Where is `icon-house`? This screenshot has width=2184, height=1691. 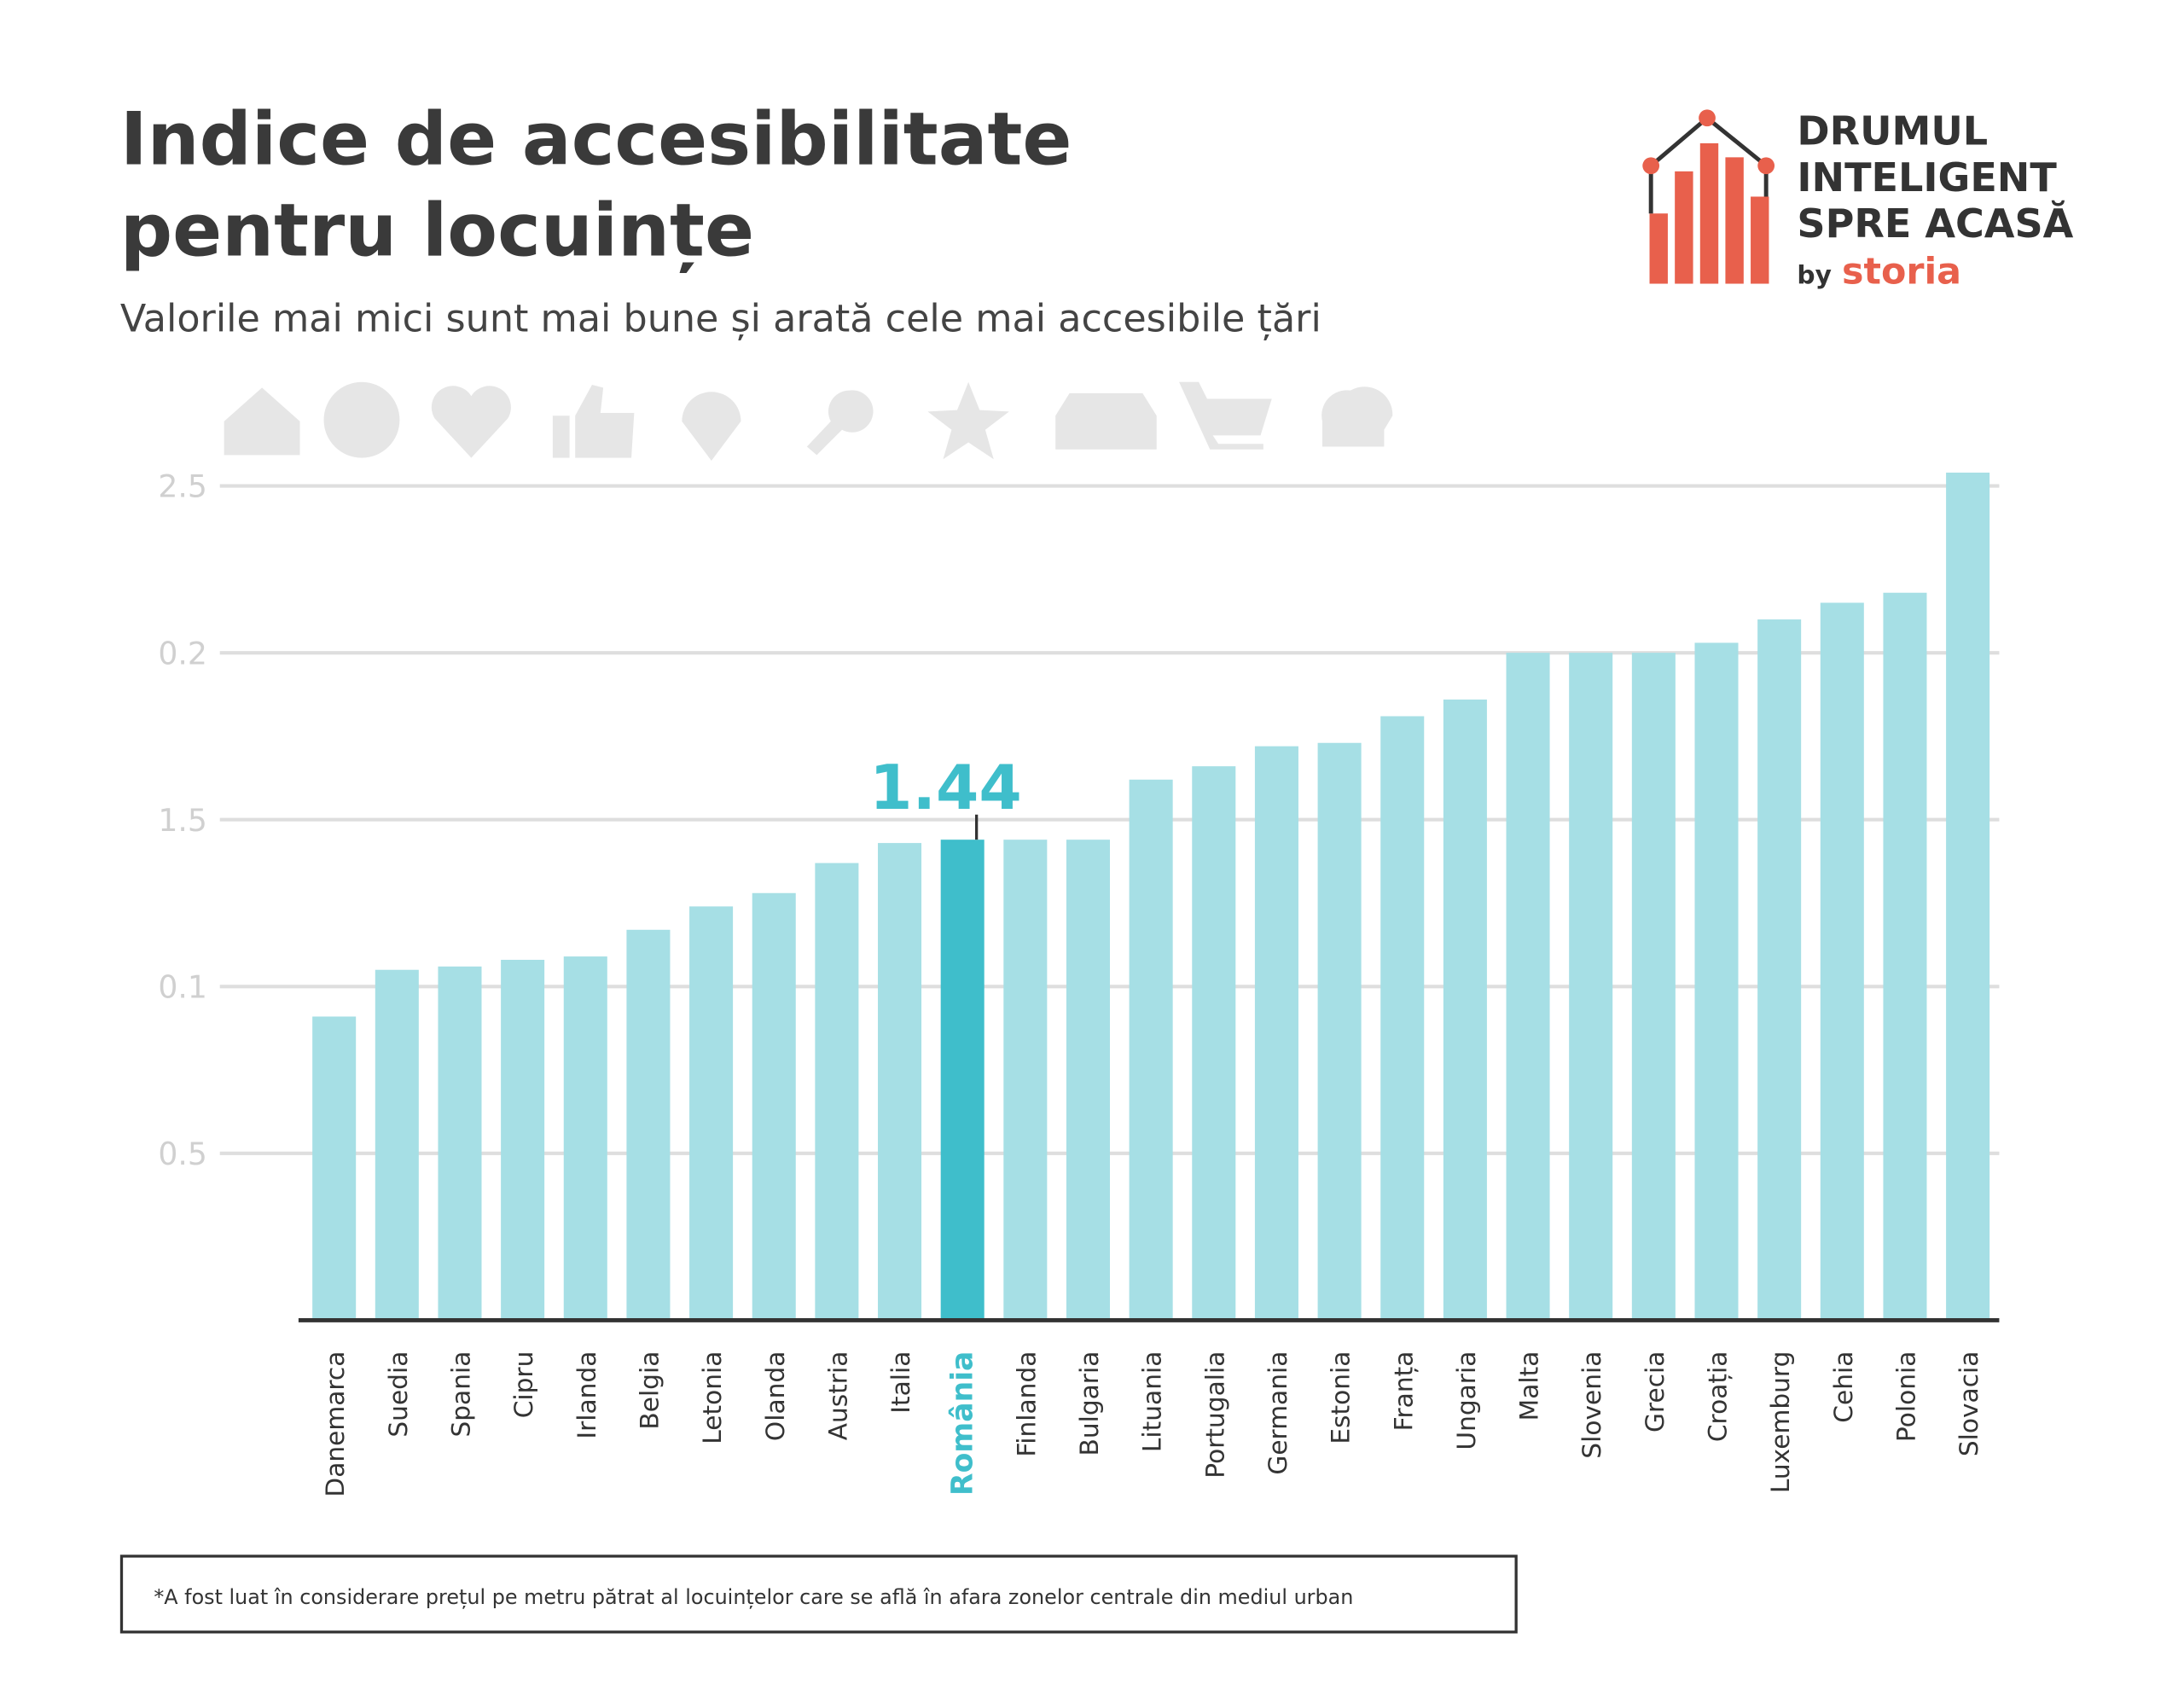
icon-house is located at coordinates (262, 421).